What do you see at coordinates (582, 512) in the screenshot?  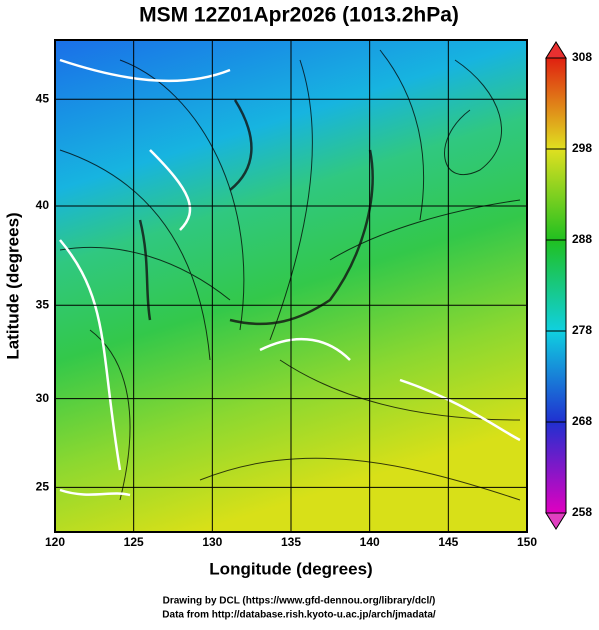 I see `colorbar-tick-label: 258` at bounding box center [582, 512].